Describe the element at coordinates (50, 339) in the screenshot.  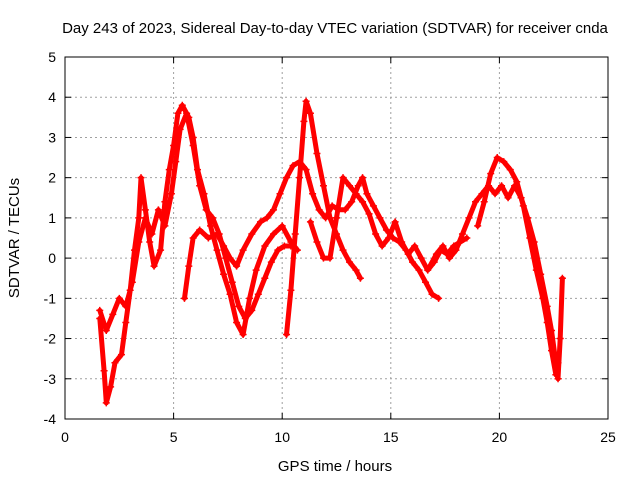
I see `y-tick-label: -2` at that location.